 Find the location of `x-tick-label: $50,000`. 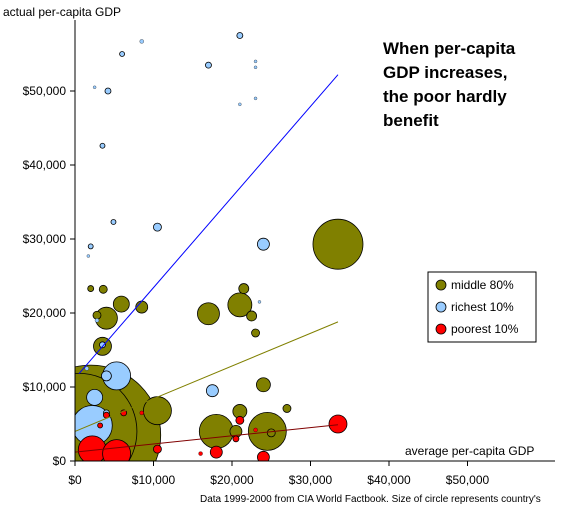

x-tick-label: $50,000 is located at coordinates (468, 480).